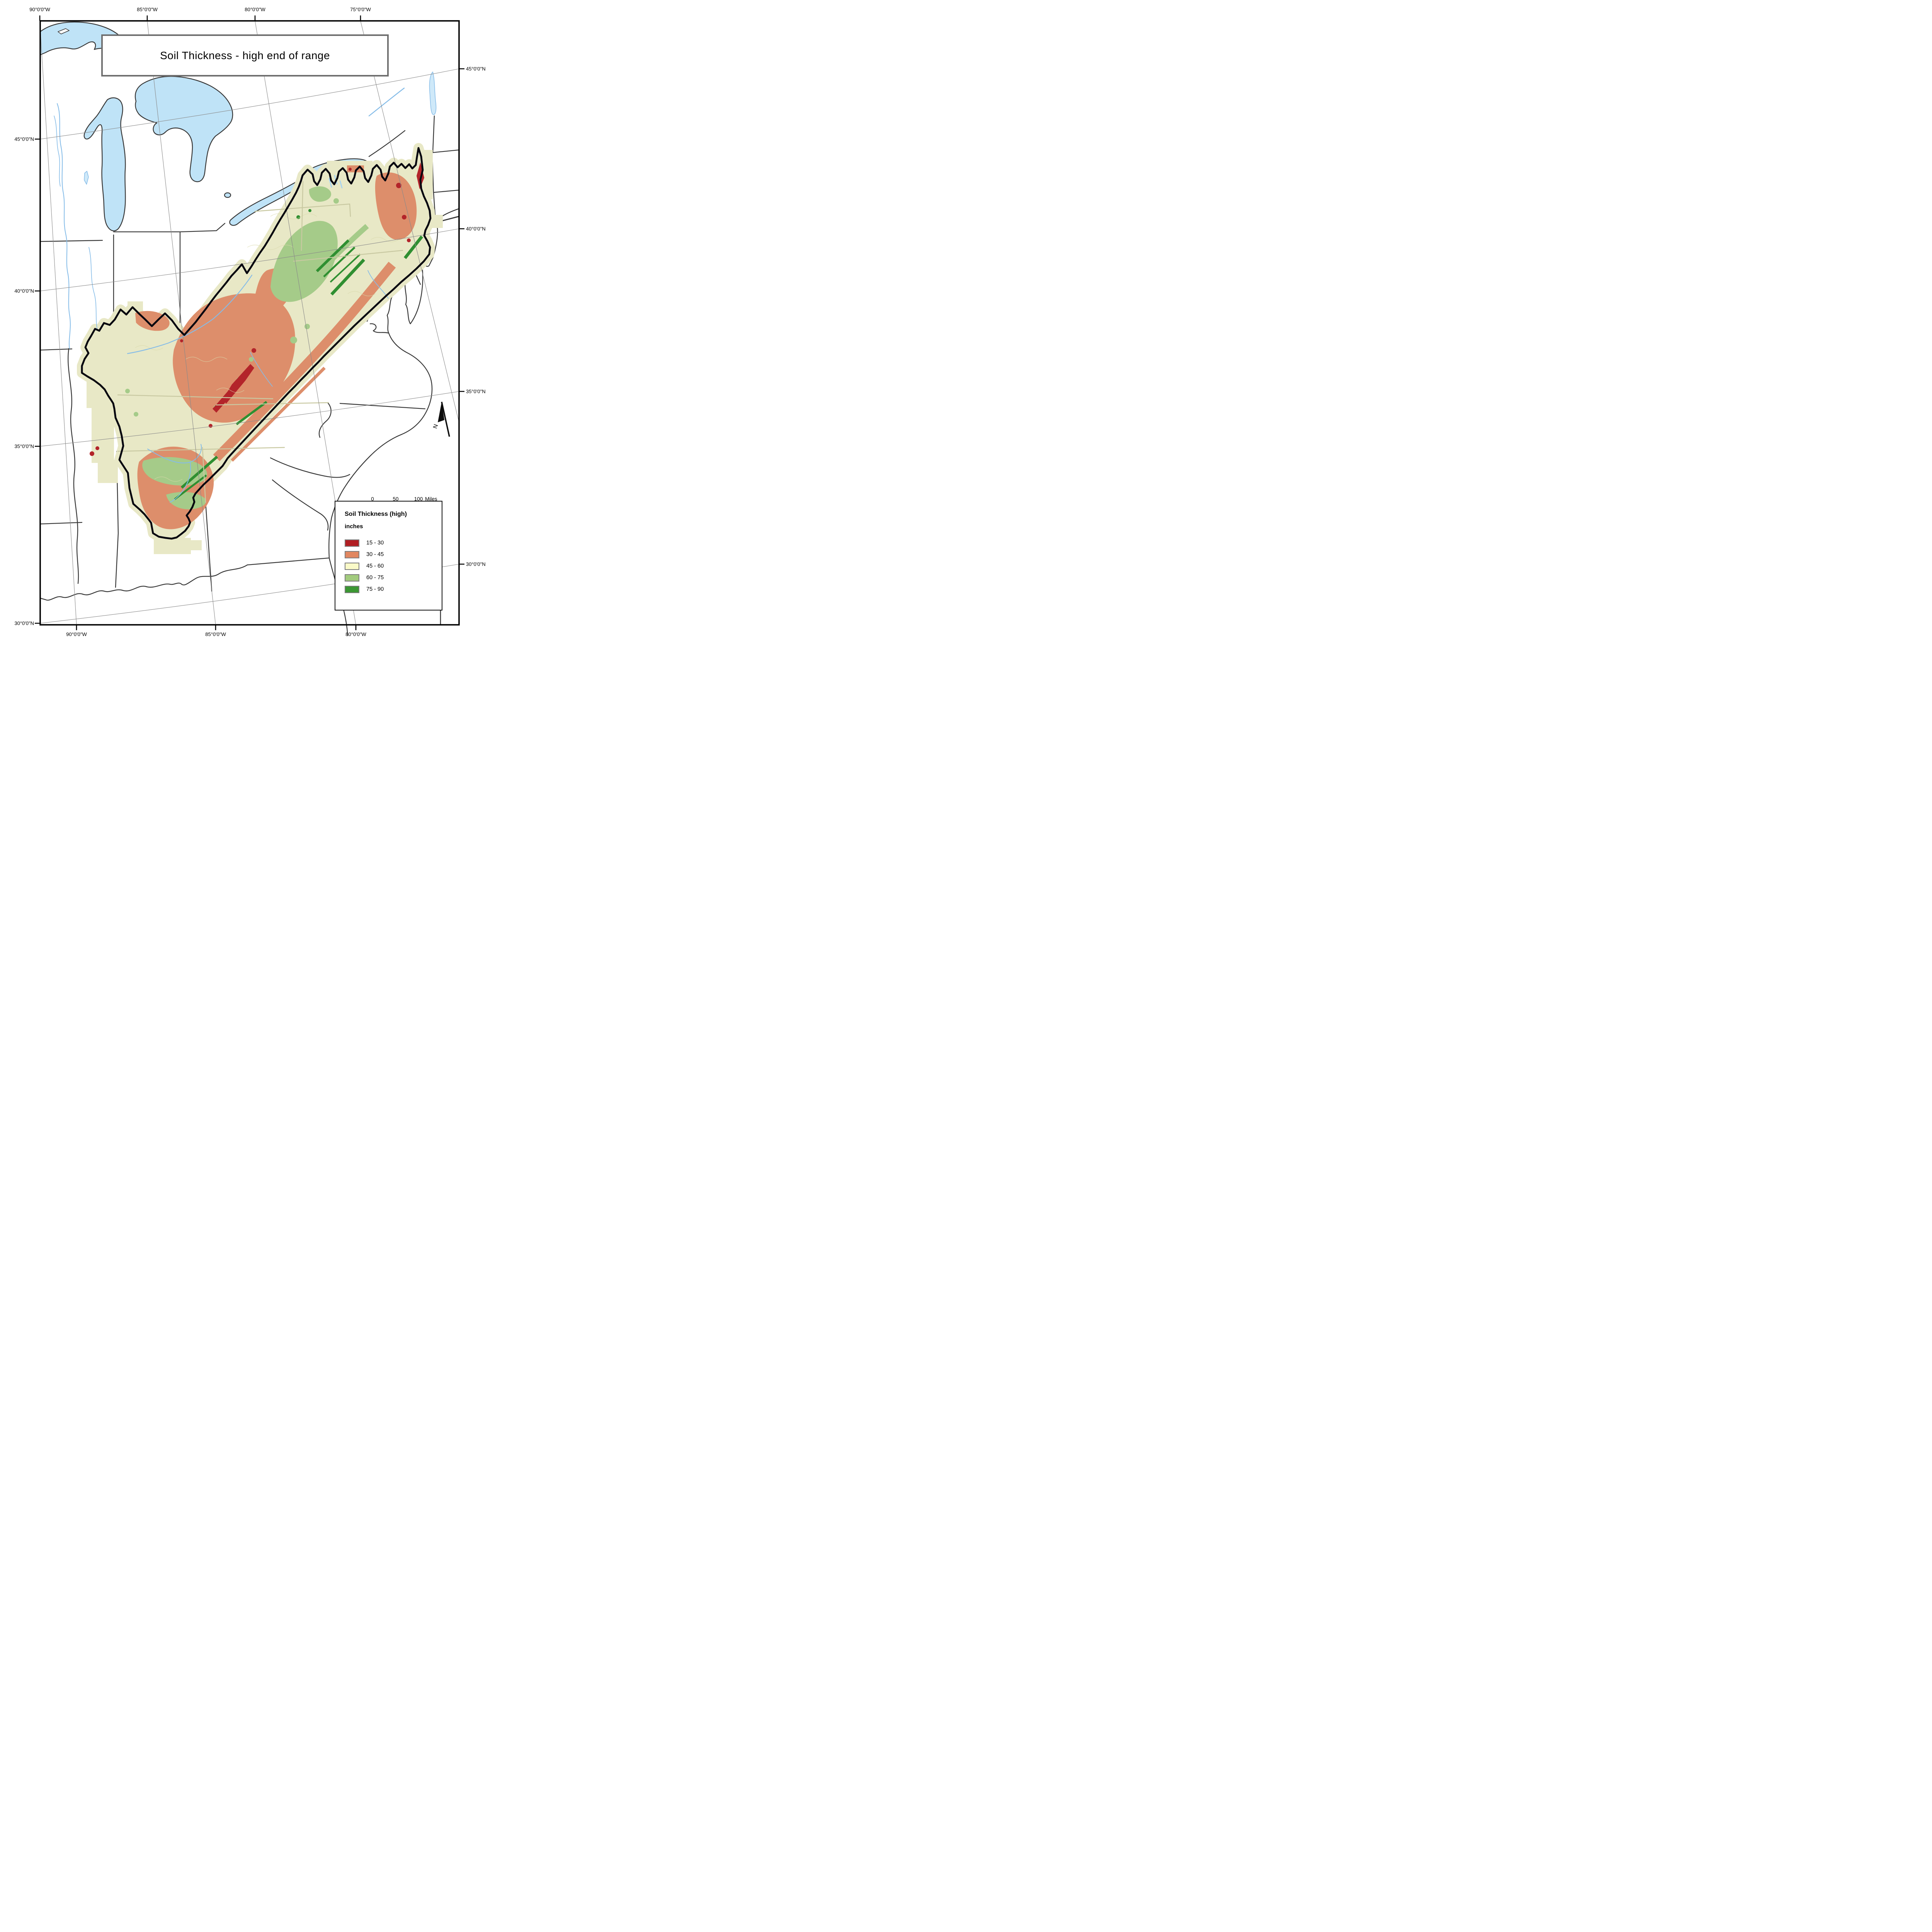 This screenshot has width=1932, height=1932. I want to click on graticule-ticks, so click(250, 323).